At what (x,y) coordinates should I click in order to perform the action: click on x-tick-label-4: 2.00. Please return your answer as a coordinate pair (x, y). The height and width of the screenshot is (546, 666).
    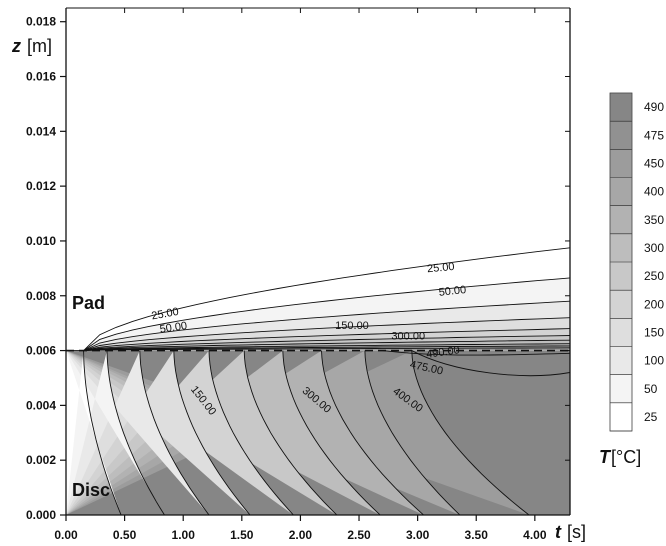
    Looking at the image, I should click on (301, 535).